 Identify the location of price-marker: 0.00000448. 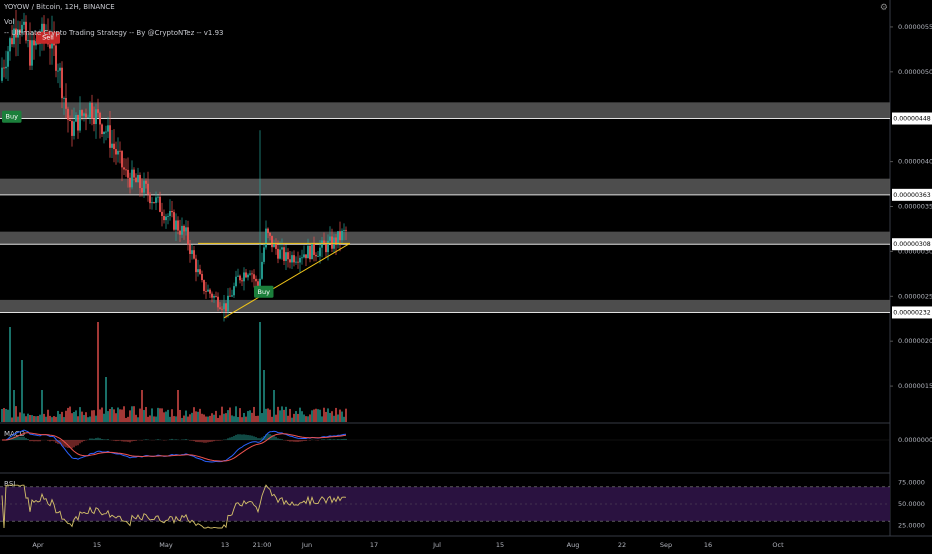
(912, 119).